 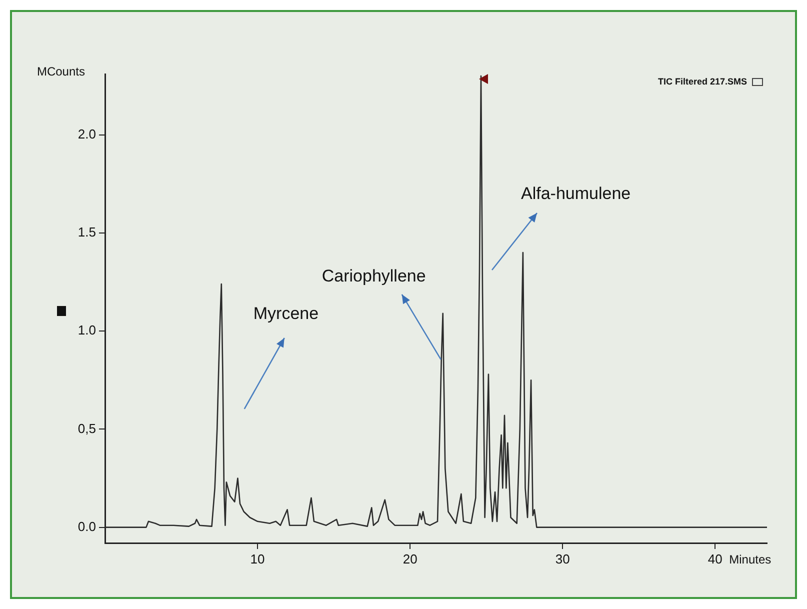 I want to click on y-tick-label: 0.0, so click(x=87, y=526).